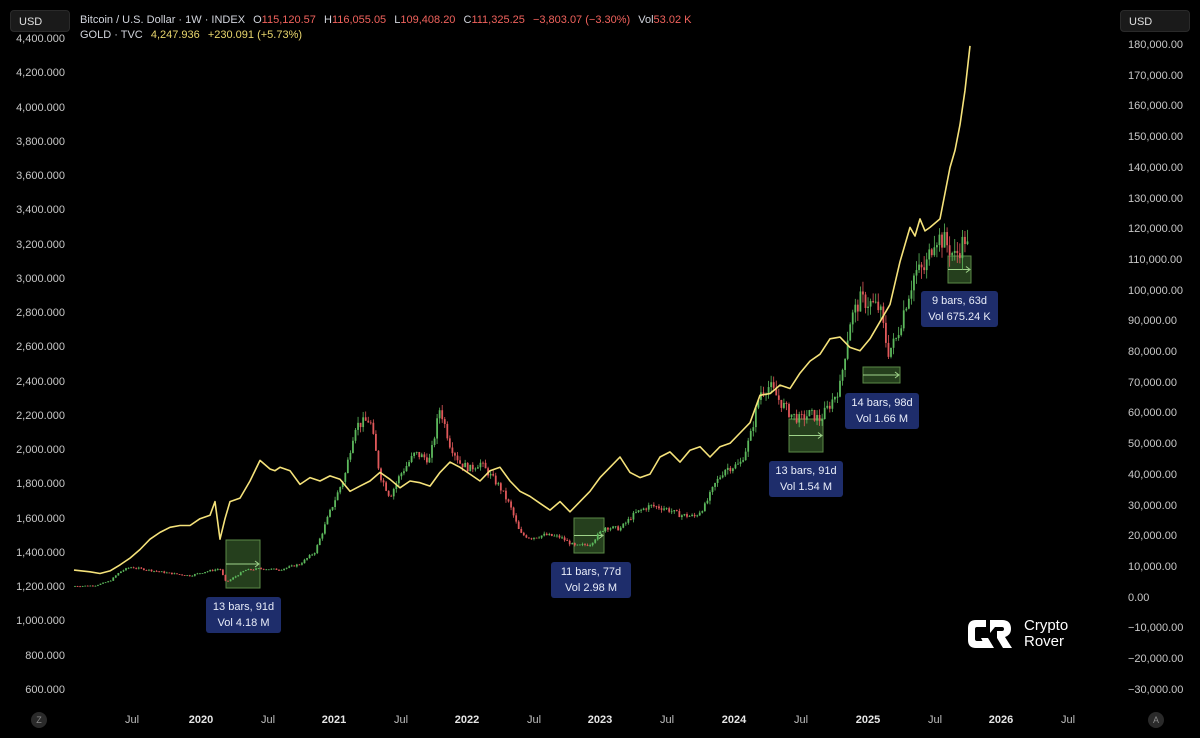  What do you see at coordinates (40, 621) in the screenshot?
I see `left-axis-label: 1,000.000` at bounding box center [40, 621].